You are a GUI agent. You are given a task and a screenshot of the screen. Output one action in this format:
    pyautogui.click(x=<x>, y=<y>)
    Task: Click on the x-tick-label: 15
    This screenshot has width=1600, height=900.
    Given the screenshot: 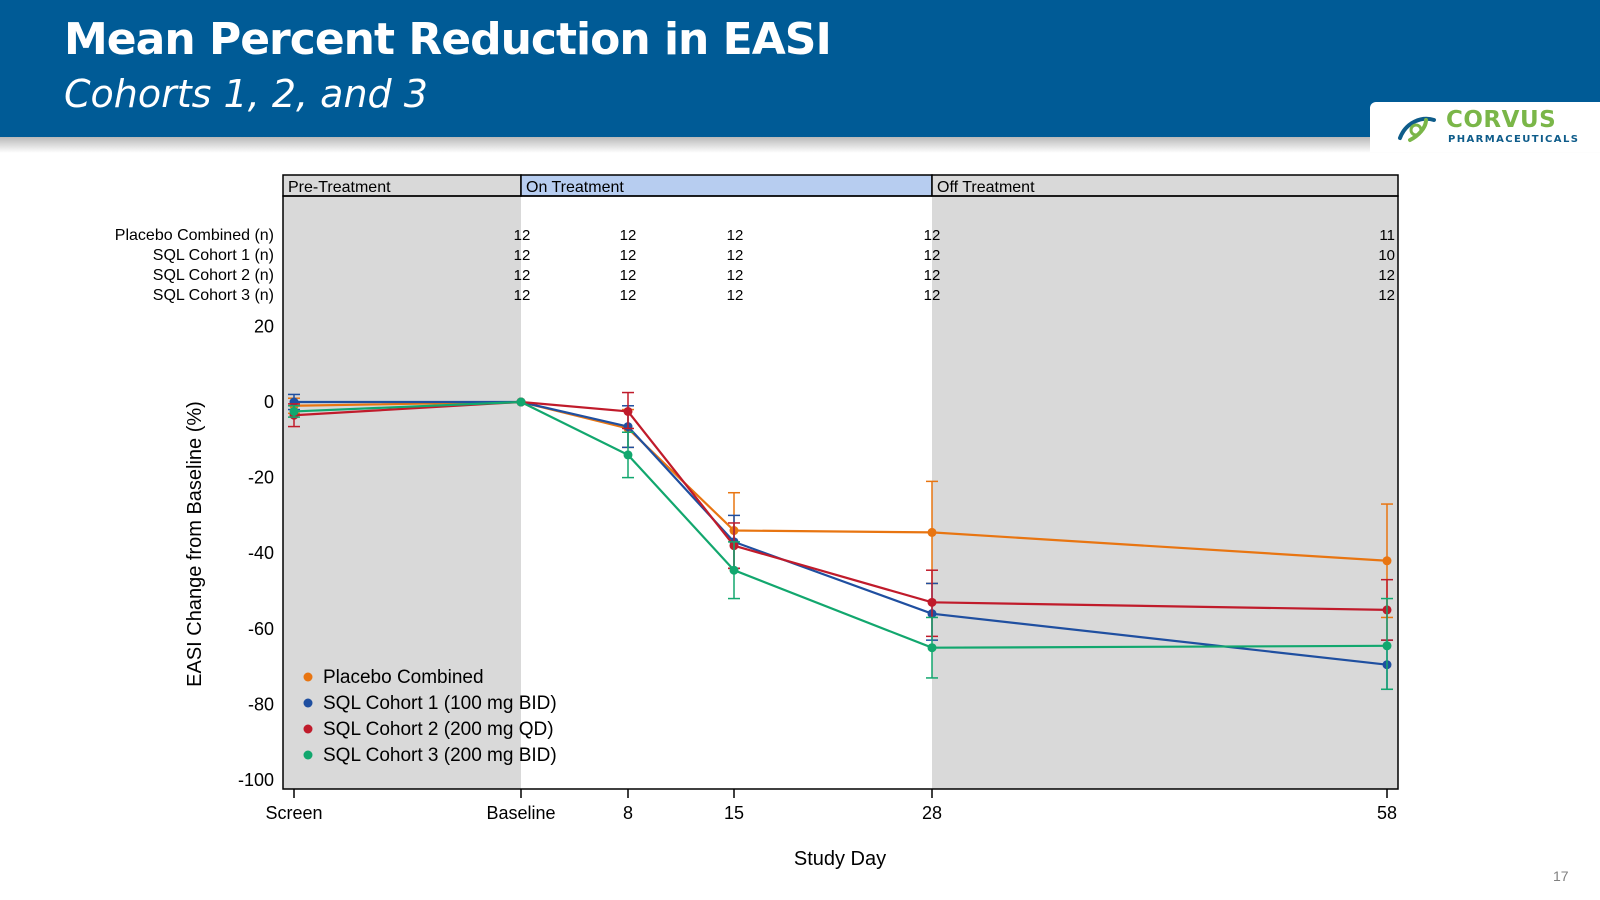 What is the action you would take?
    pyautogui.click(x=734, y=813)
    